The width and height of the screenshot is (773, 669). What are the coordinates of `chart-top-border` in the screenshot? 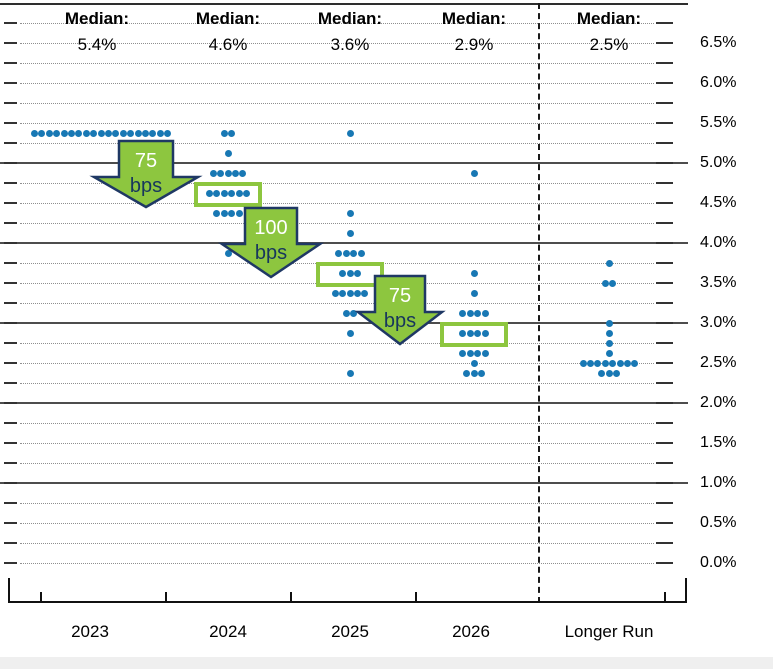 It's located at (344, 4).